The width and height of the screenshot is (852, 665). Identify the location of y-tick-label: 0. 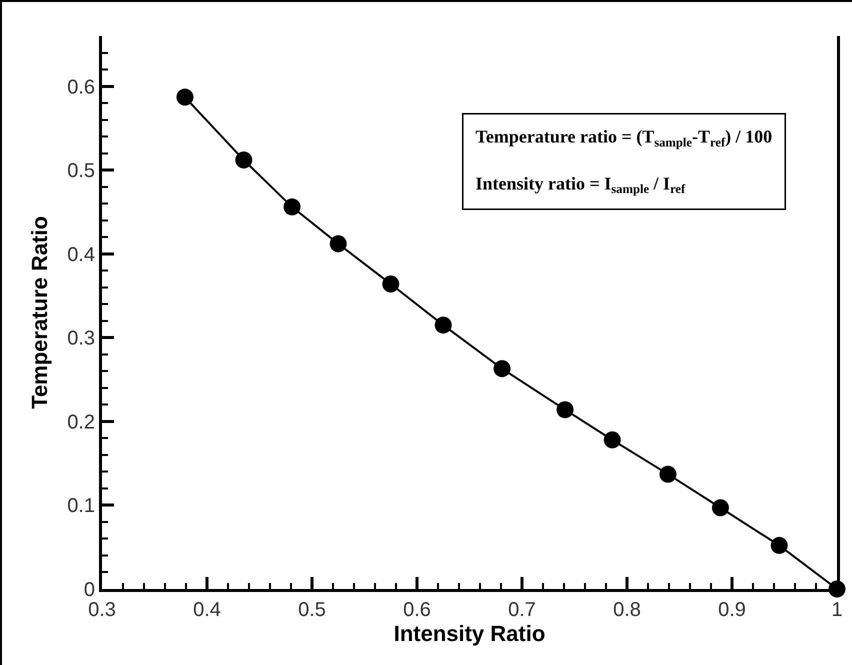
(89, 590).